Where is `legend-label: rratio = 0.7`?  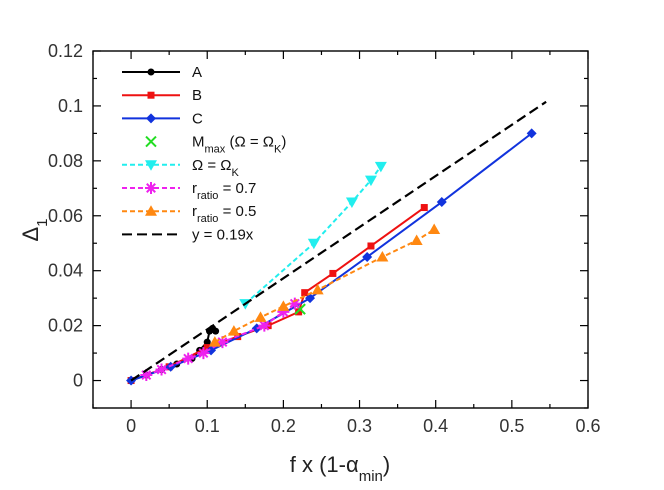
legend-label: rratio = 0.7 is located at coordinates (224, 191).